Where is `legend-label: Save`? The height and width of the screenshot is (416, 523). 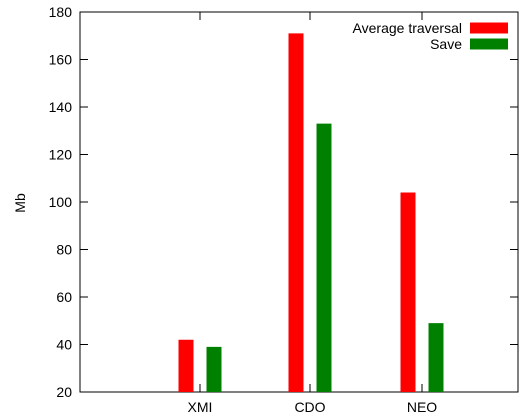 legend-label: Save is located at coordinates (446, 44).